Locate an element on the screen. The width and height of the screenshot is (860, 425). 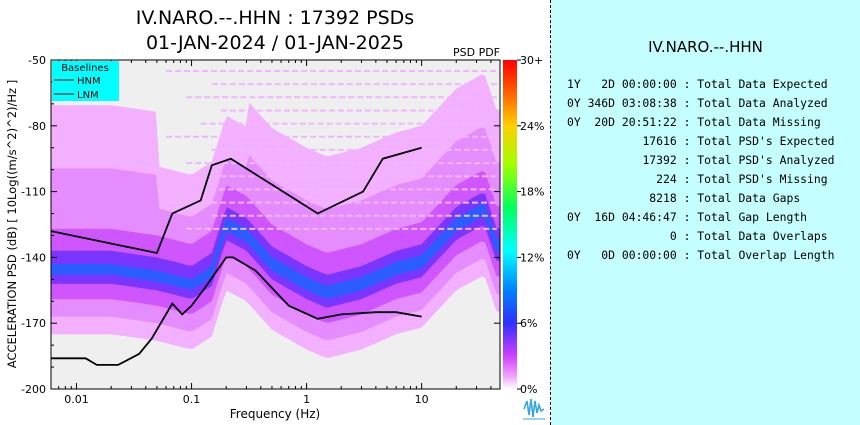
legend-label-hnm: HNM is located at coordinates (89, 81).